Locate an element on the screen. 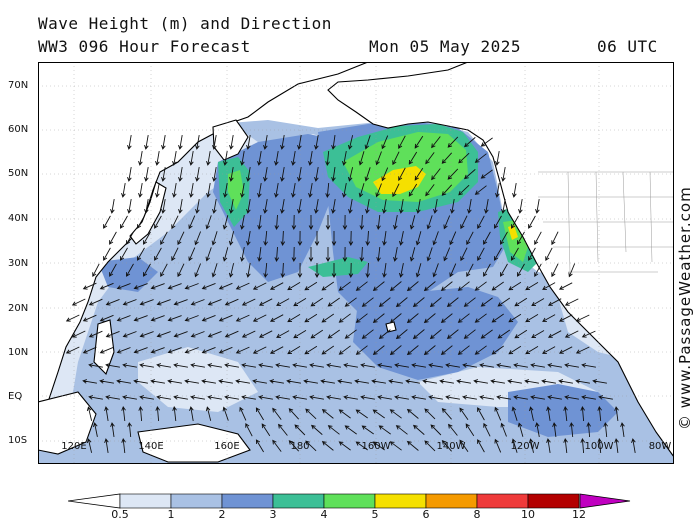 The image size is (700, 525). forecast-time: 06 UTC is located at coordinates (627, 46).